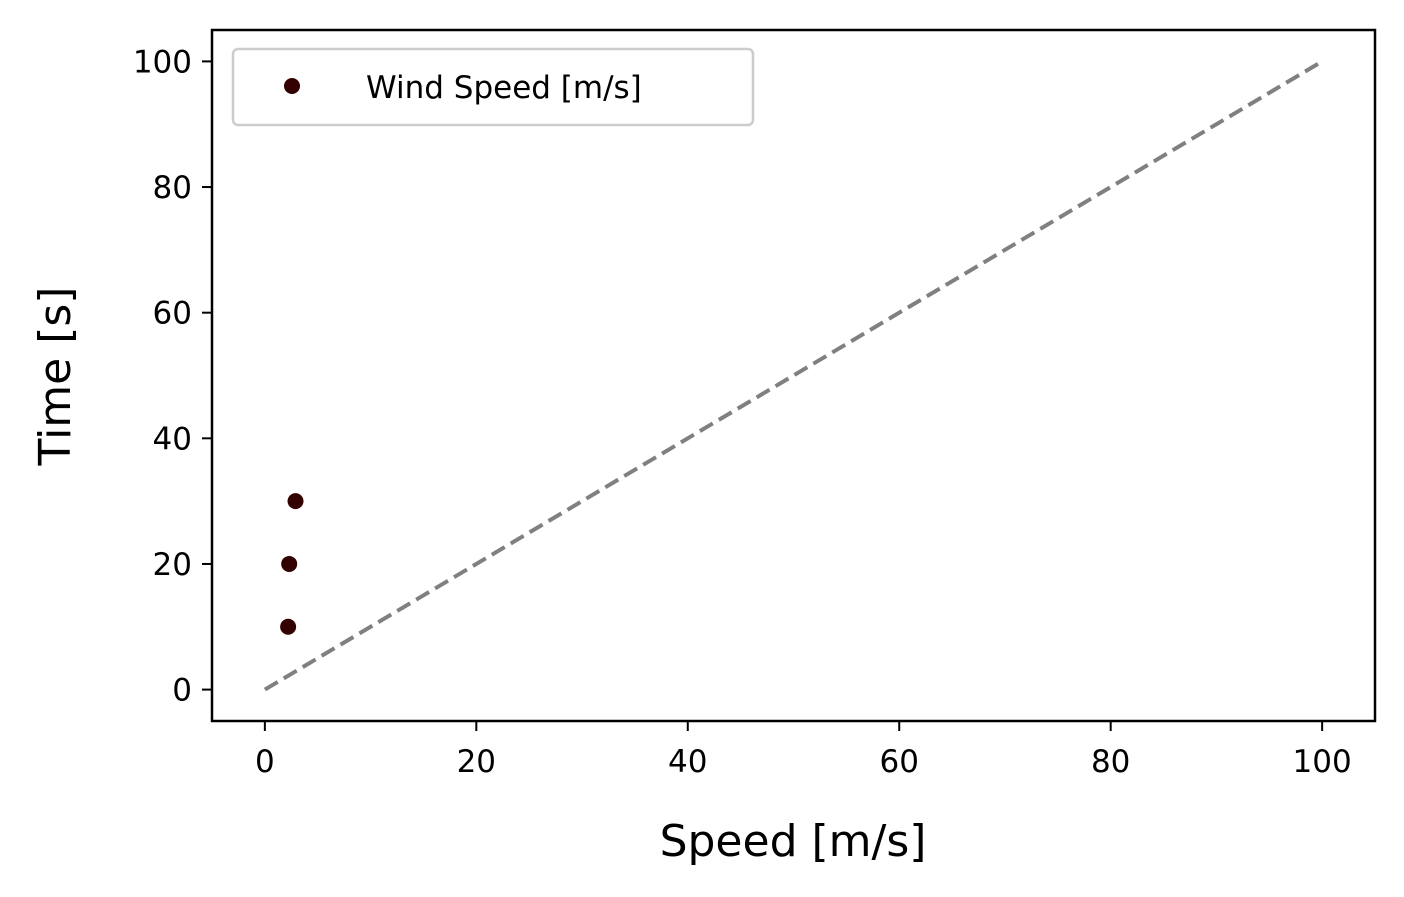  I want to click on legend-label: Wind Speed [m/s], so click(504, 88).